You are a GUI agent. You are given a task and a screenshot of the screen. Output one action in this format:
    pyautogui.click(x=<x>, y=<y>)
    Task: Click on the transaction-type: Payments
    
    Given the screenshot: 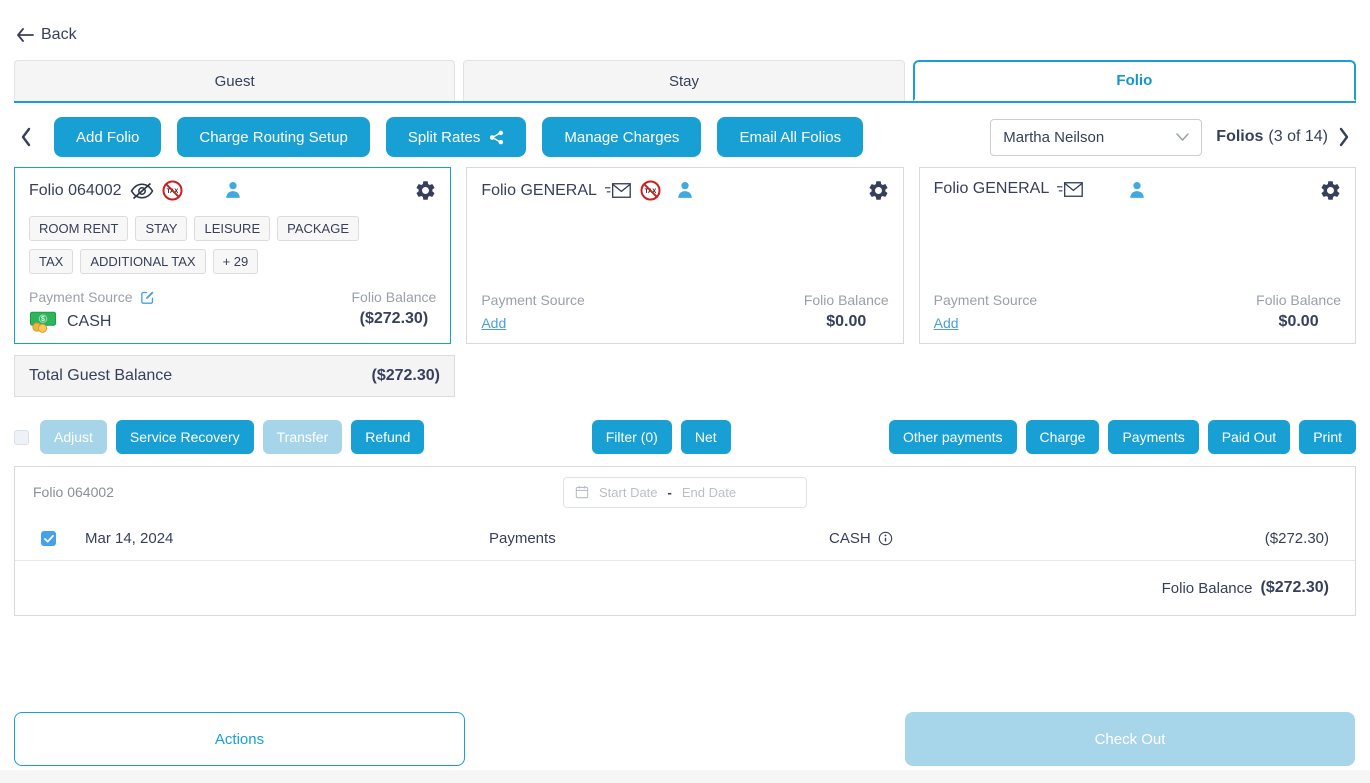 What is the action you would take?
    pyautogui.click(x=522, y=538)
    